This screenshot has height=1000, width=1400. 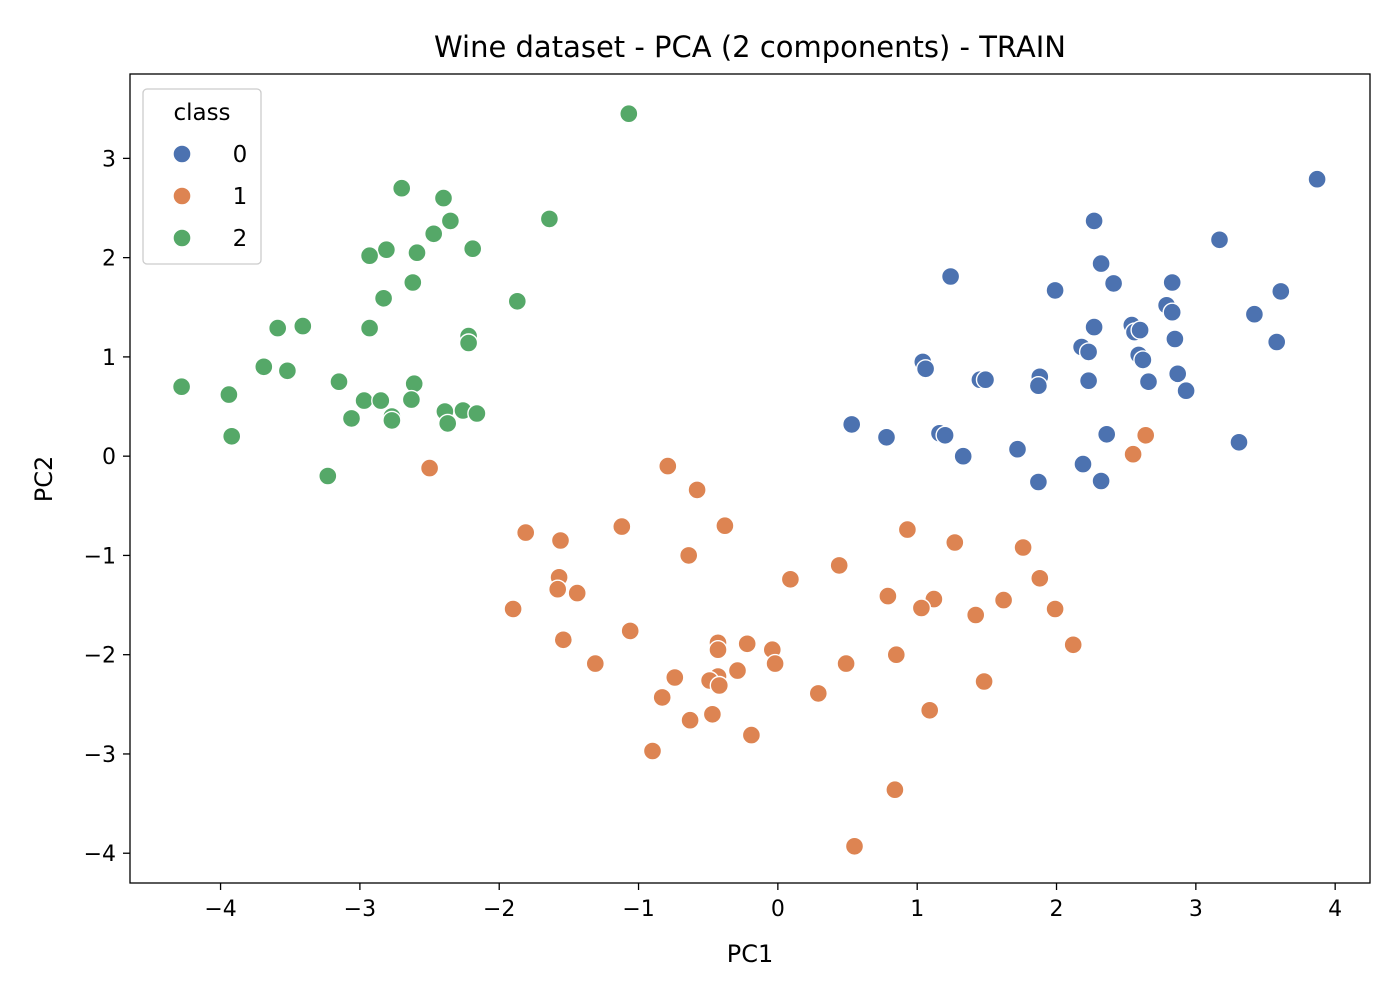 What do you see at coordinates (201, 113) in the screenshot?
I see `legend-title: class` at bounding box center [201, 113].